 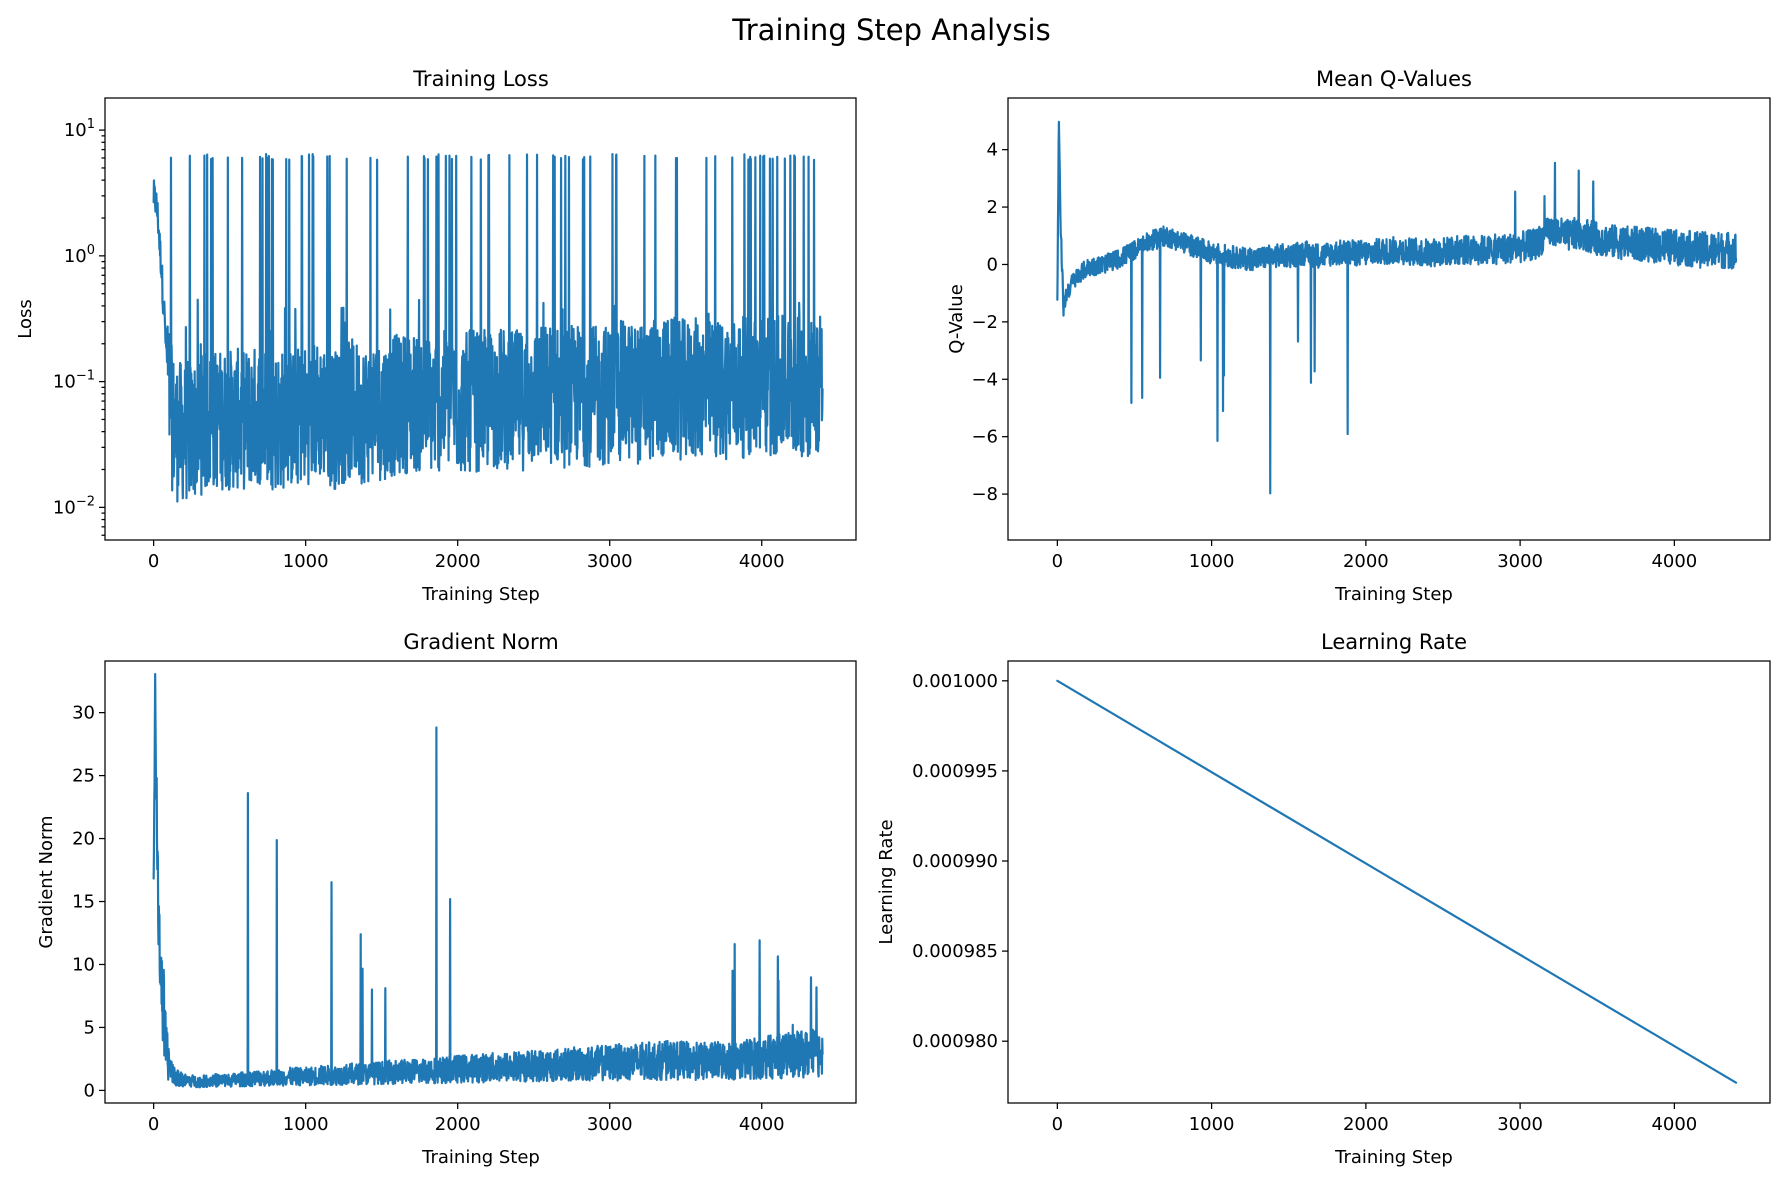 I want to click on y-tick-label: 10⁻², so click(x=74, y=506).